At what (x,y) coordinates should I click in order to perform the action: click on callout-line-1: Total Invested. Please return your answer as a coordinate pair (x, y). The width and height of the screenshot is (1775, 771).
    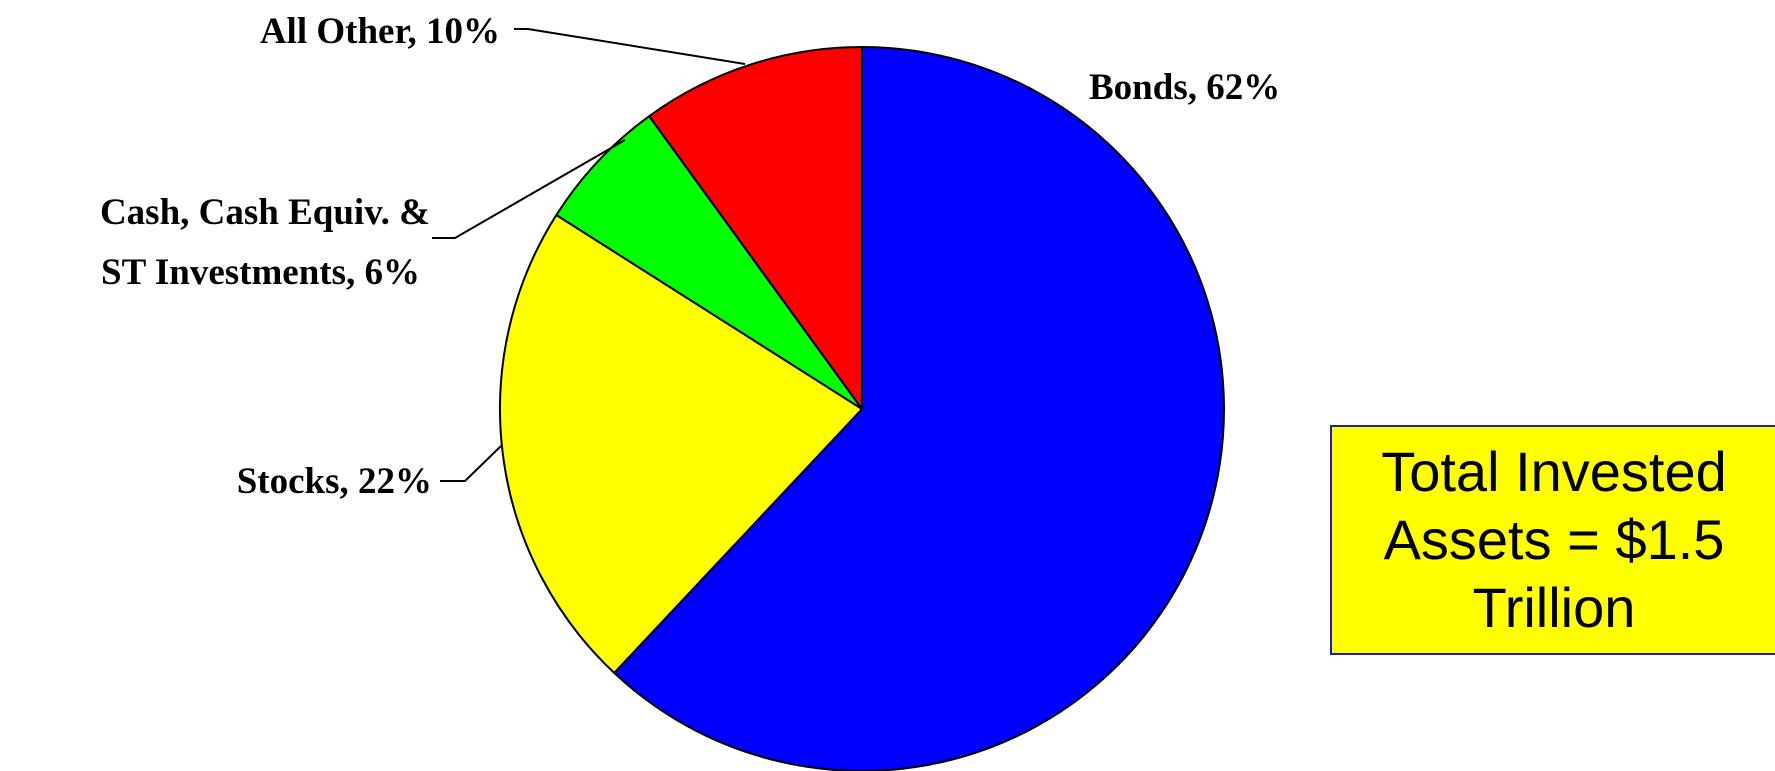
    Looking at the image, I should click on (1554, 471).